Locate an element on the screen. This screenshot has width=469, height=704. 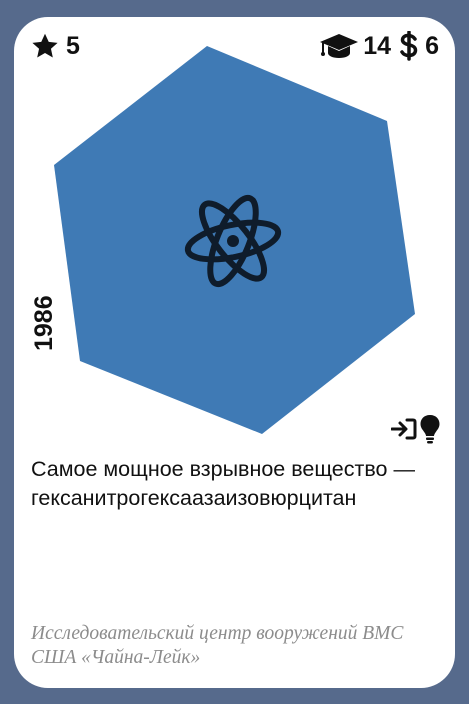
dollar-sign-icon is located at coordinates (409, 46).